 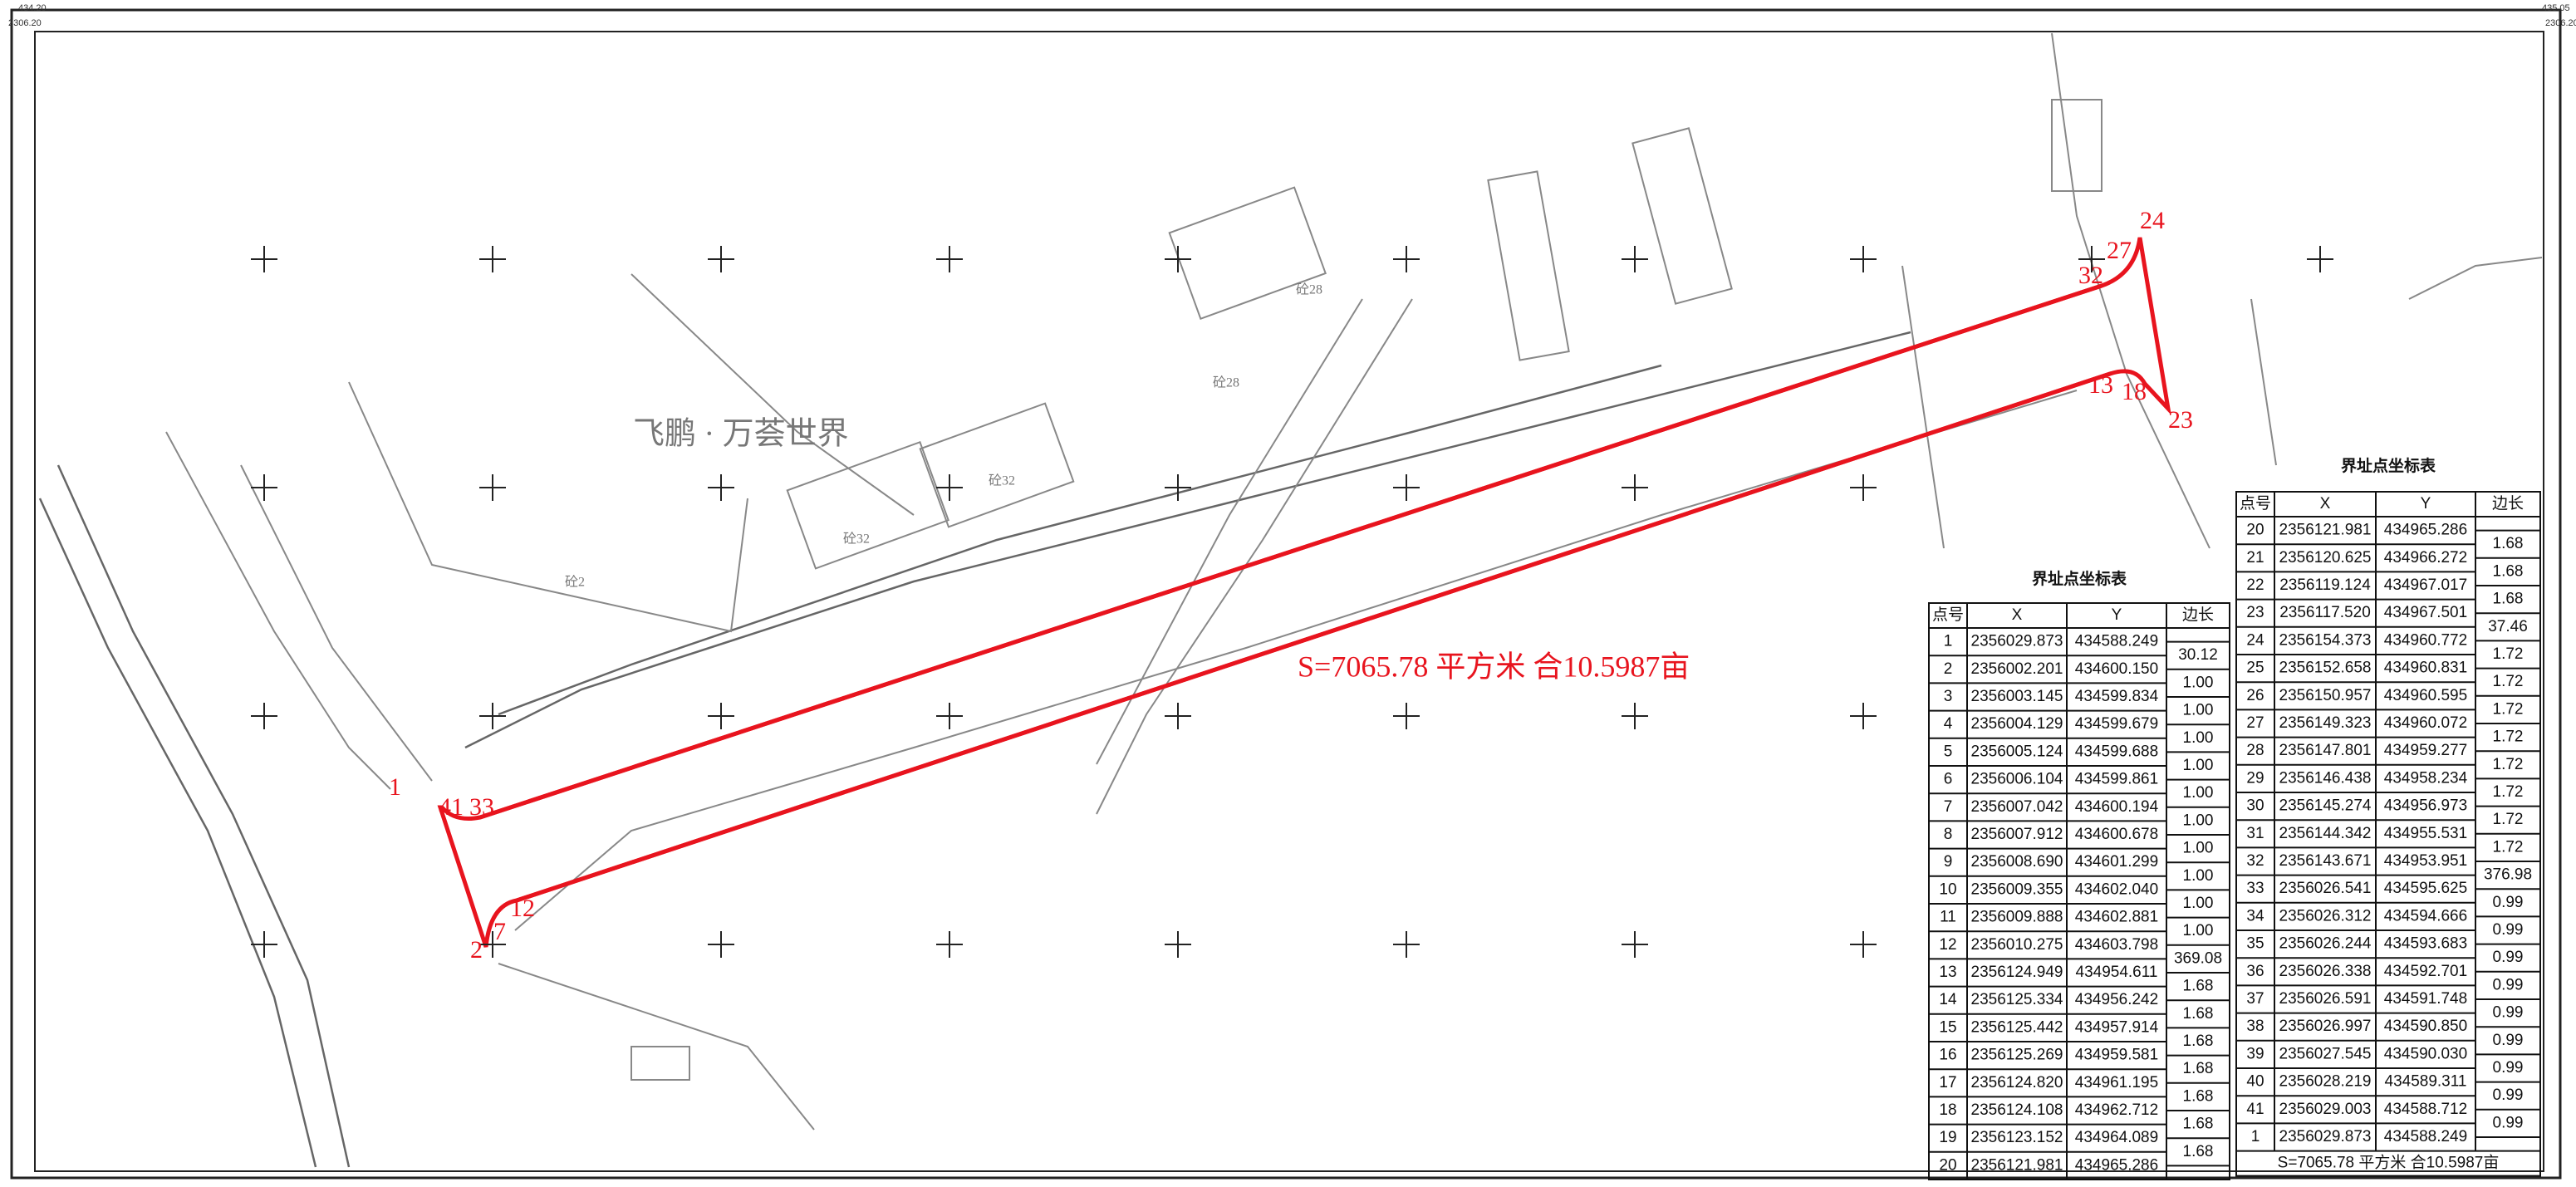 What do you see at coordinates (2119, 251) in the screenshot?
I see `point-label: 27` at bounding box center [2119, 251].